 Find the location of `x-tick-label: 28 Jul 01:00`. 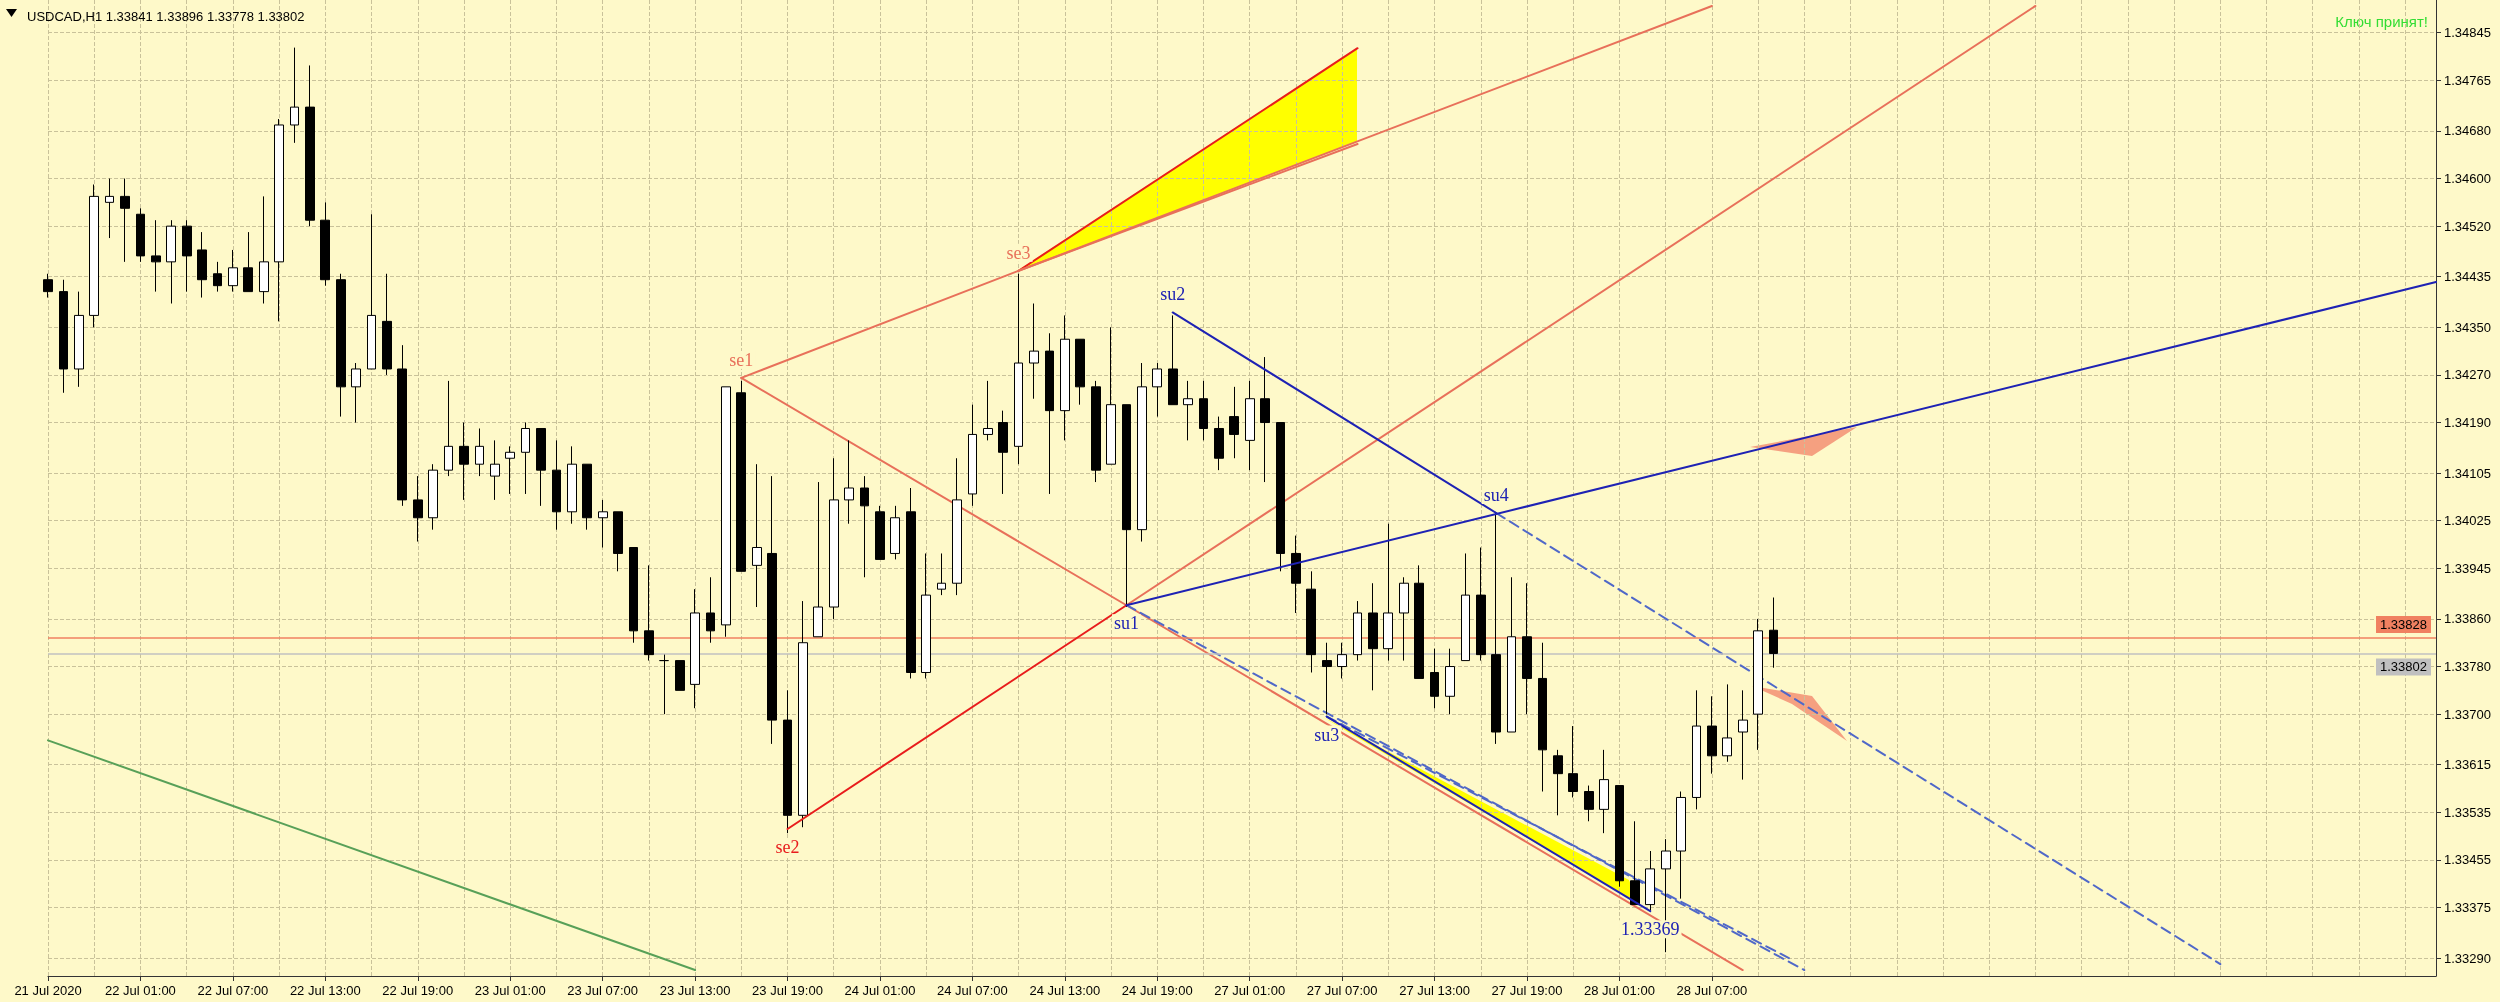

x-tick-label: 28 Jul 01:00 is located at coordinates (1619, 990).